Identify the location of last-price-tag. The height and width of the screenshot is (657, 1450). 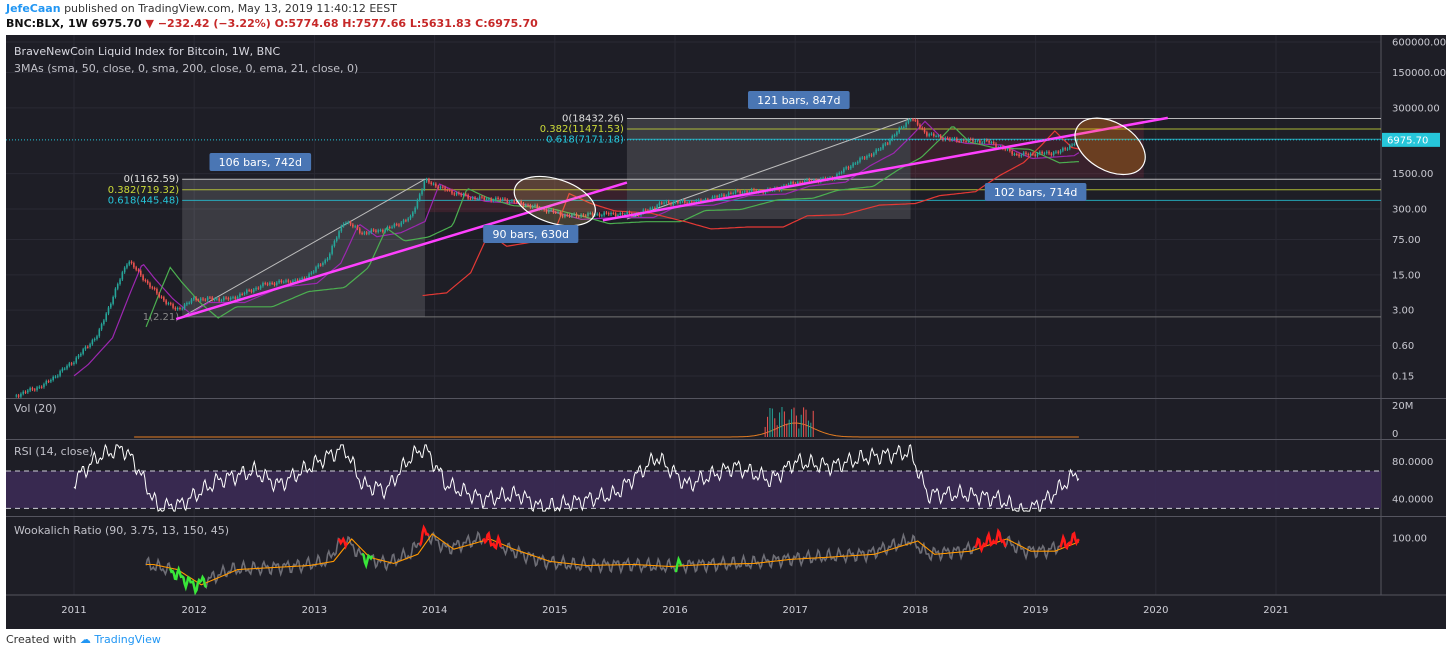
(1411, 139).